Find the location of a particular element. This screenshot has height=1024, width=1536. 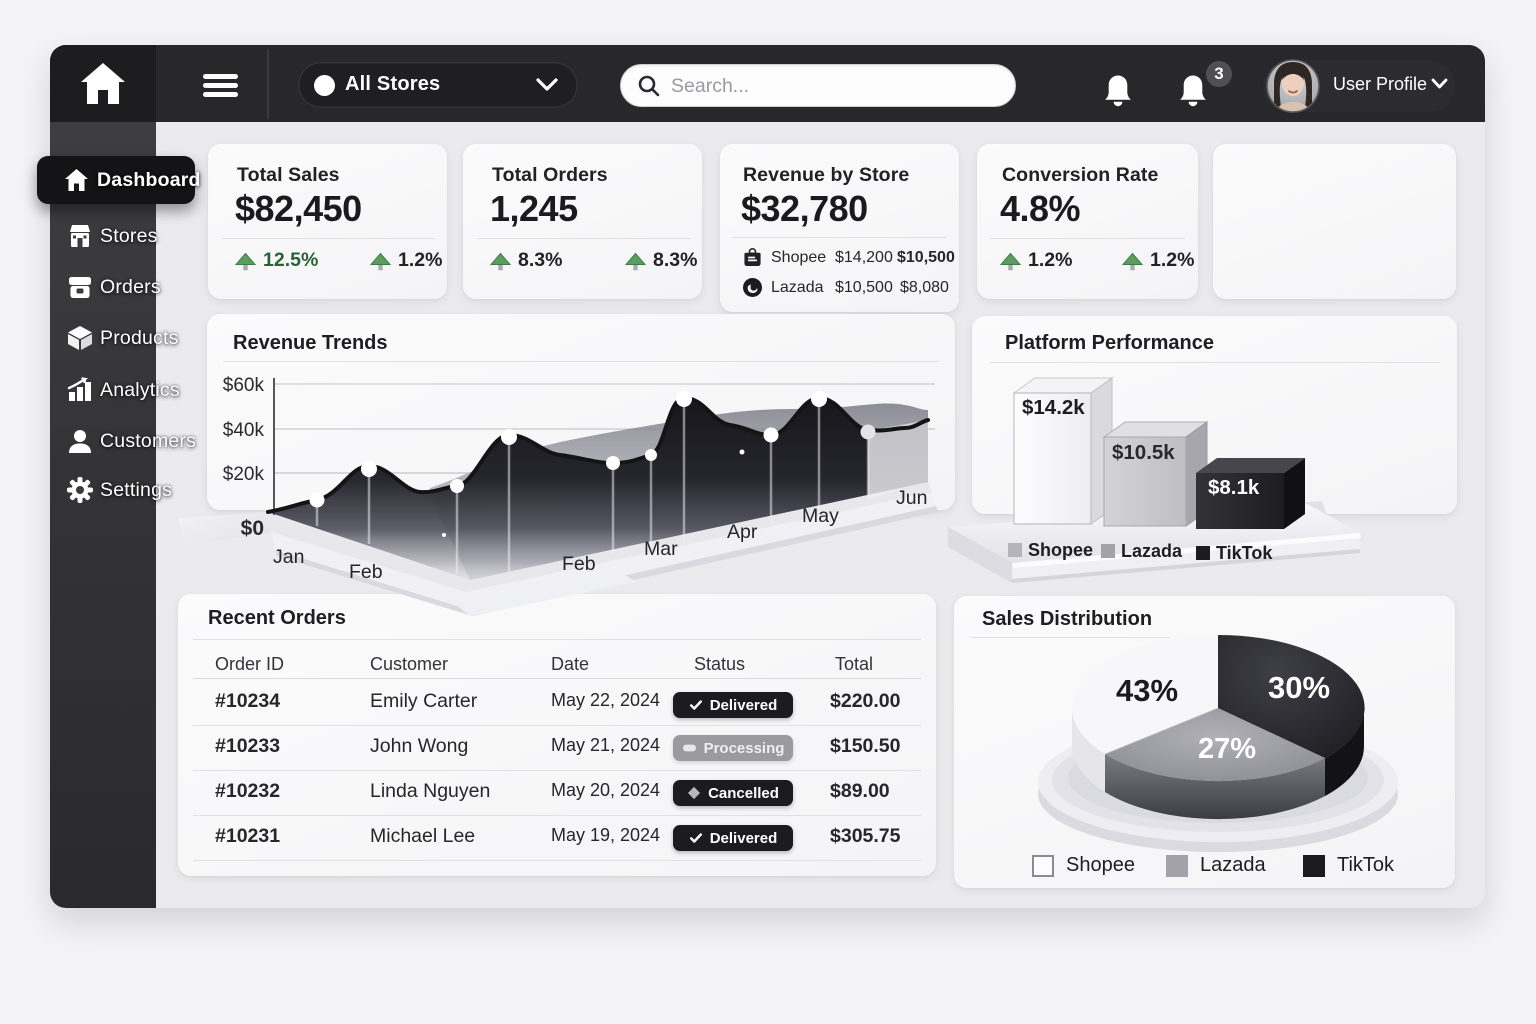

svg-text: 30% is located at coordinates (1299, 687).